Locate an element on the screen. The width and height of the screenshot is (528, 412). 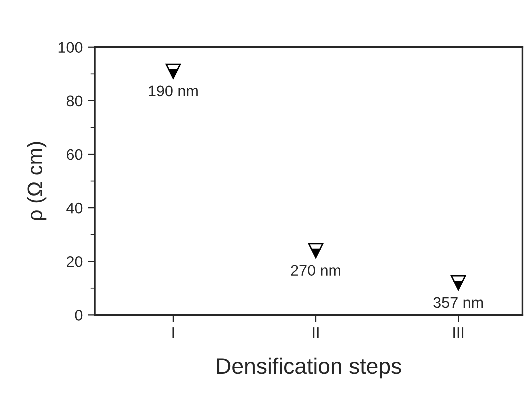
y-tick-label: 40 is located at coordinates (74, 208).